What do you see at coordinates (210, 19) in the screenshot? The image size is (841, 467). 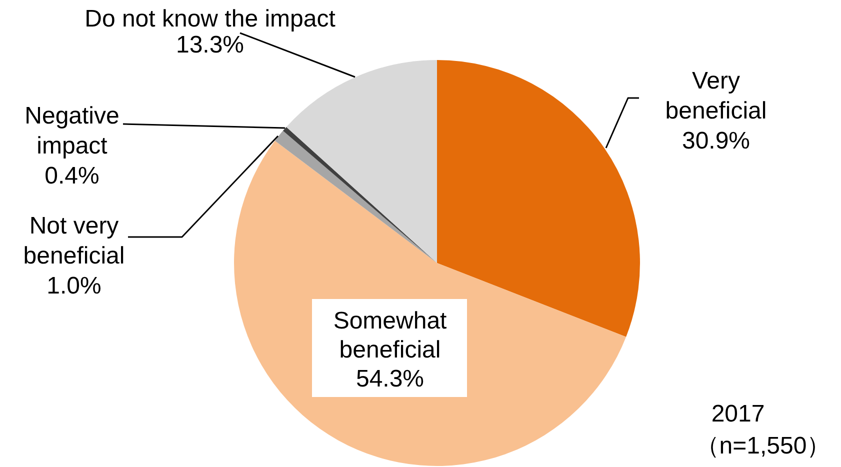 I see `slice-label: Do not know the impact` at bounding box center [210, 19].